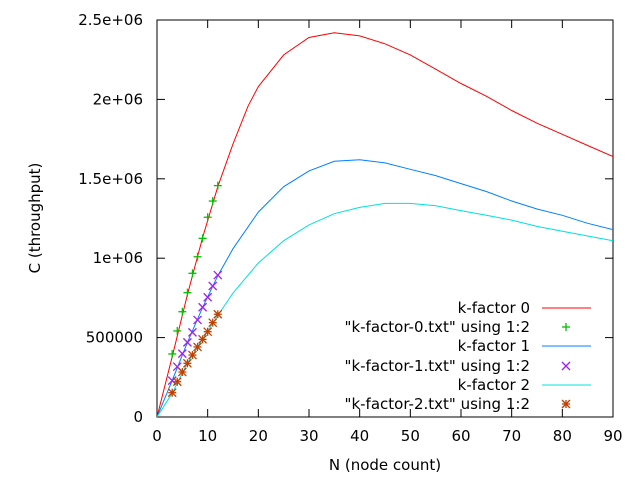  I want to click on y-tick-label: 500000, so click(114, 338).